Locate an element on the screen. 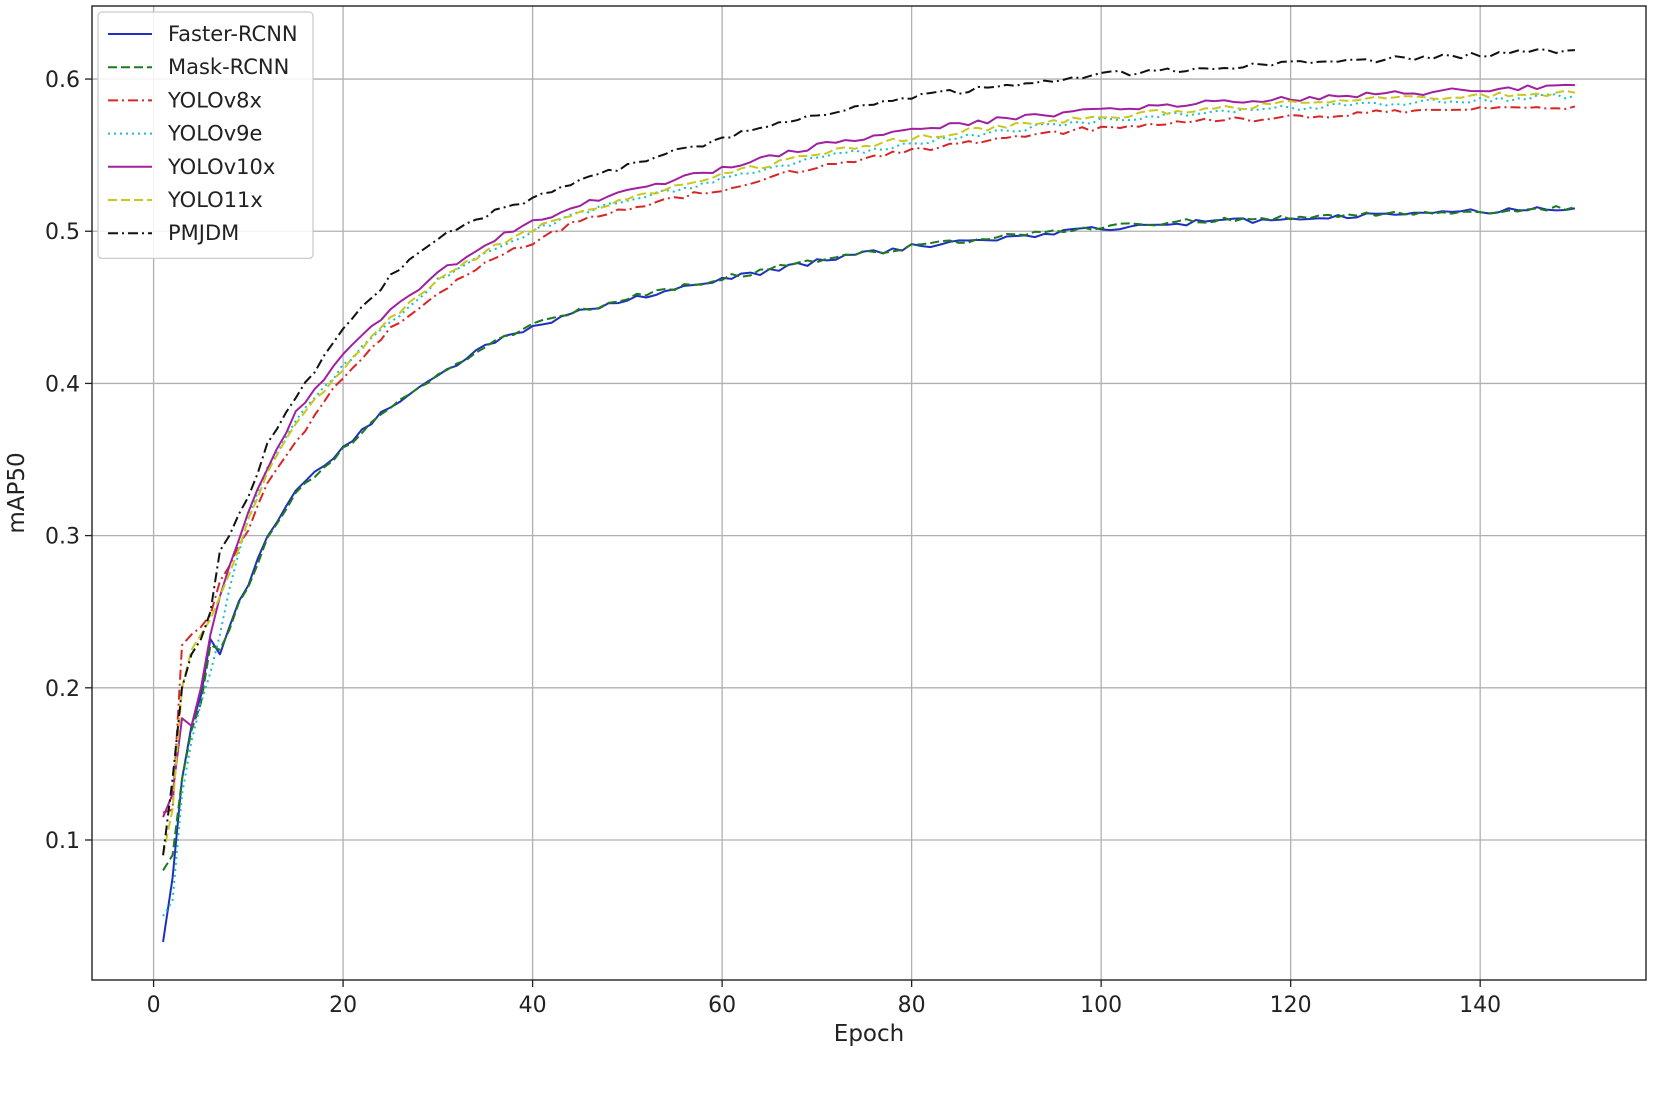  legend-label-mask-rcnn: Mask-RCNN is located at coordinates (228, 67).